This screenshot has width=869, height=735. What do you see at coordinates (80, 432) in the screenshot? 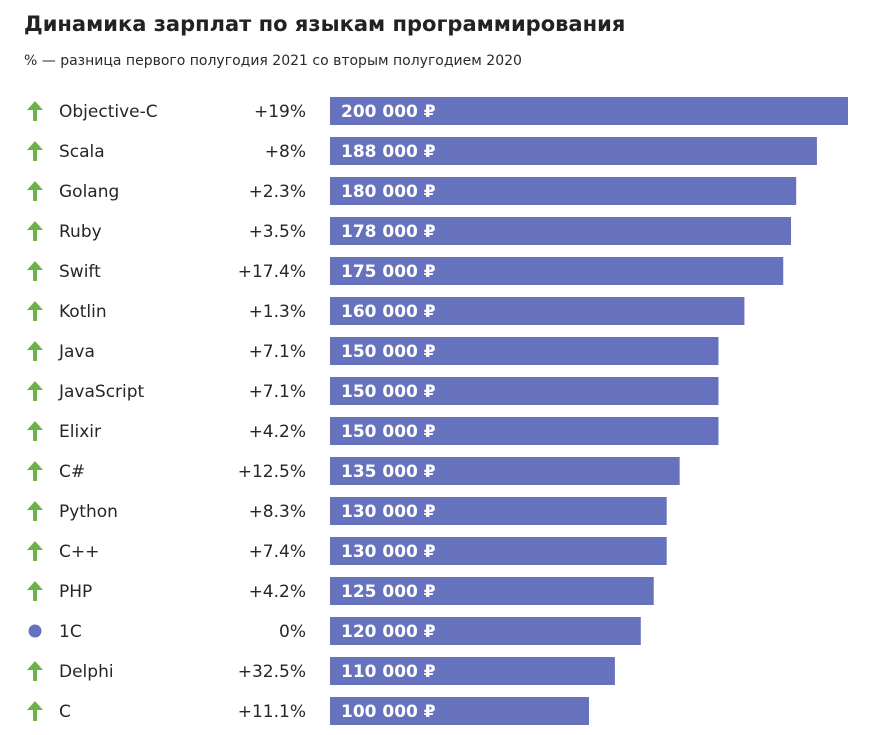
I see `language-label: Elixir` at bounding box center [80, 432].